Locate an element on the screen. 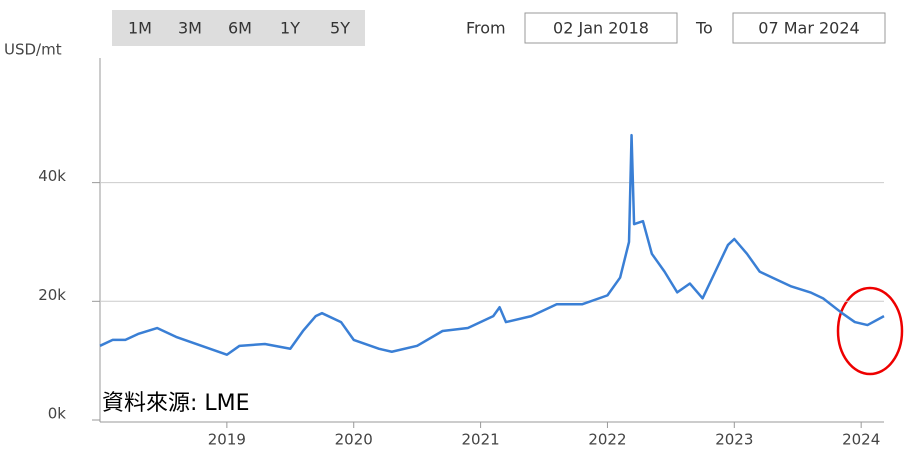 This screenshot has width=904, height=451. y-axis-label: USD/mt is located at coordinates (33, 50).